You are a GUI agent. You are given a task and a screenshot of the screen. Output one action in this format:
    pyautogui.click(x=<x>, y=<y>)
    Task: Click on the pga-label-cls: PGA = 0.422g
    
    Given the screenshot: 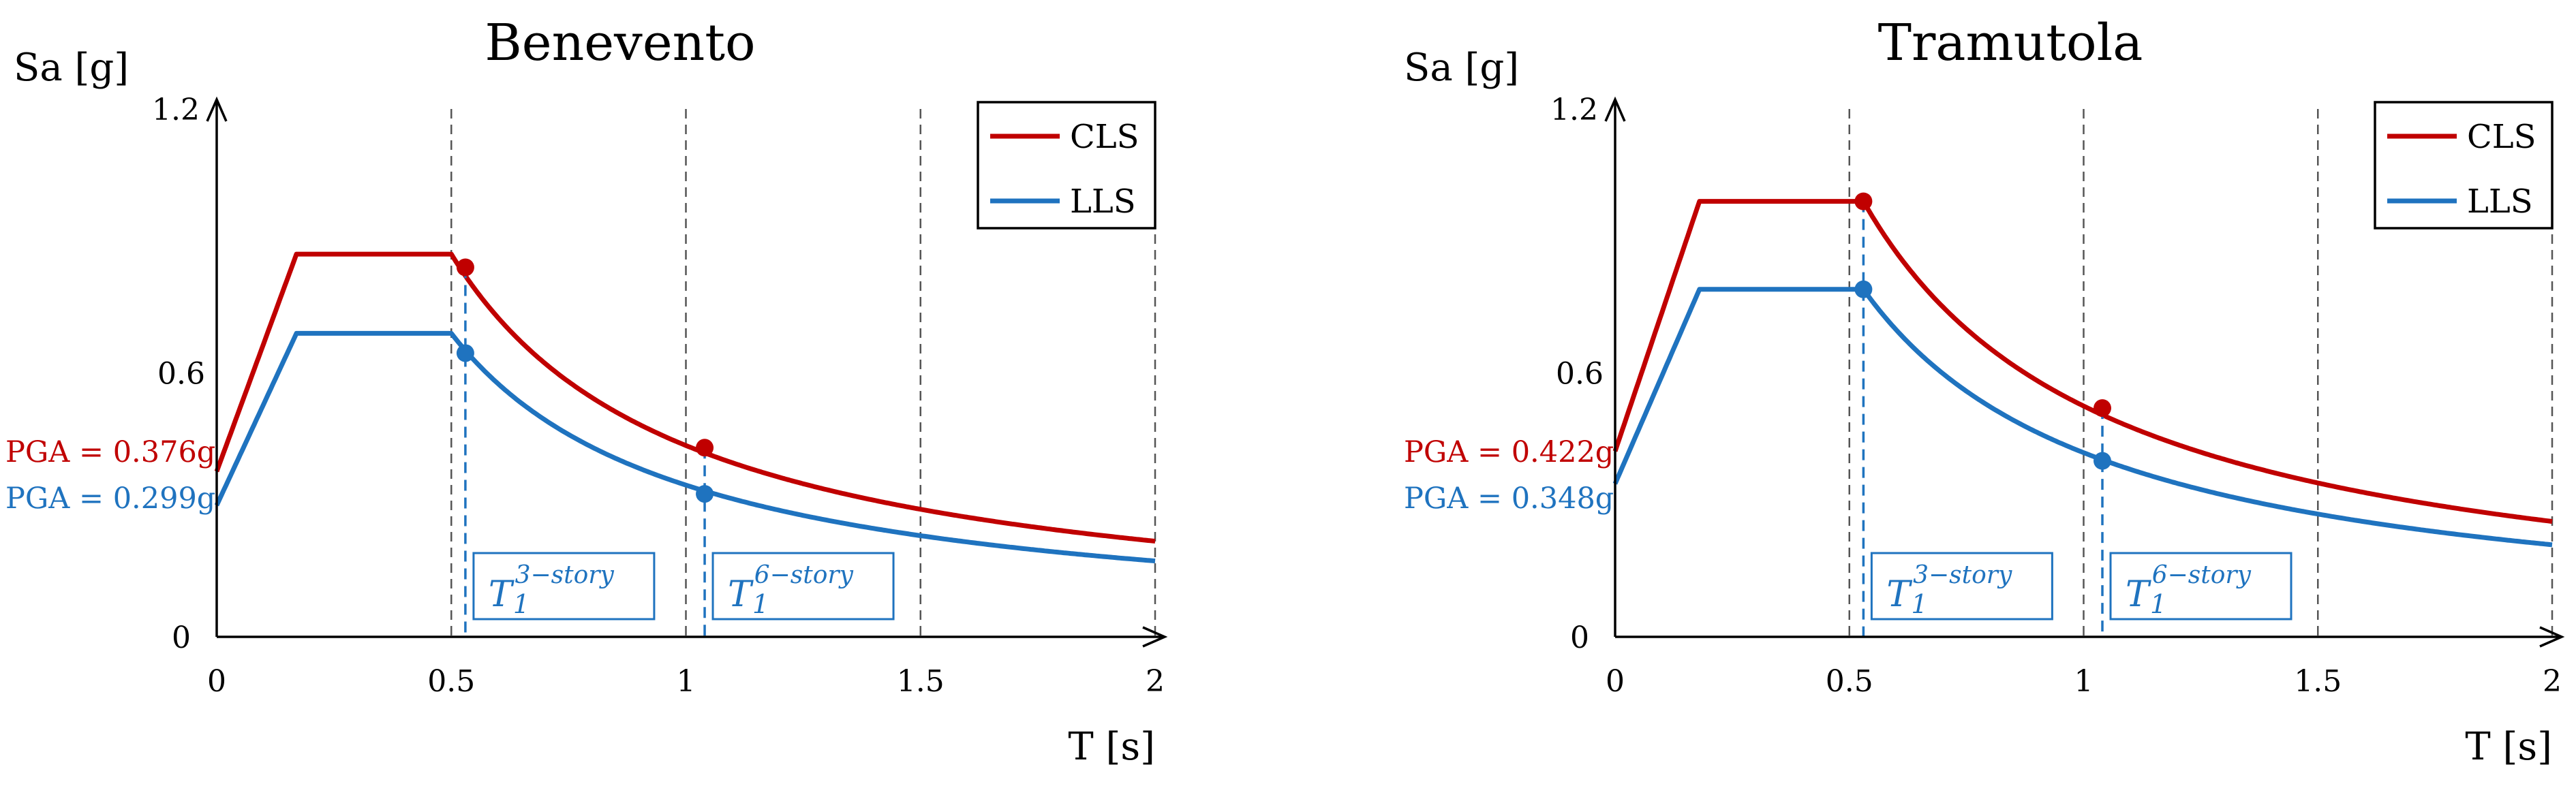 What is the action you would take?
    pyautogui.click(x=1509, y=452)
    